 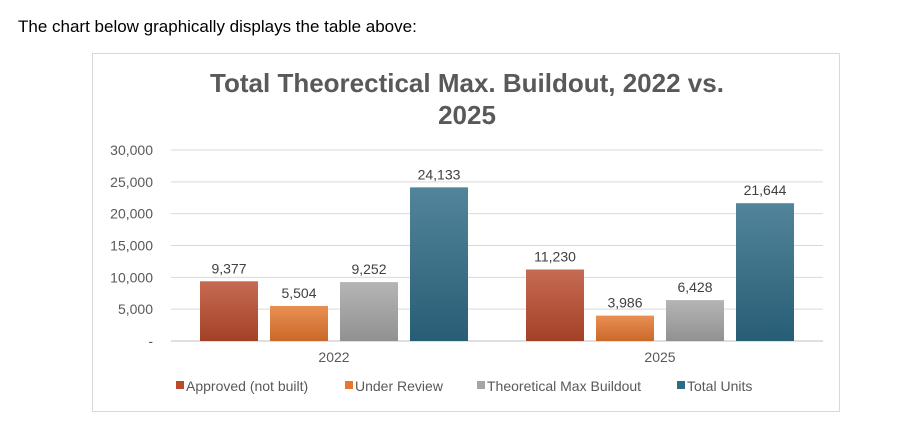 I want to click on y-tick-label: 20,000, so click(x=131, y=214).